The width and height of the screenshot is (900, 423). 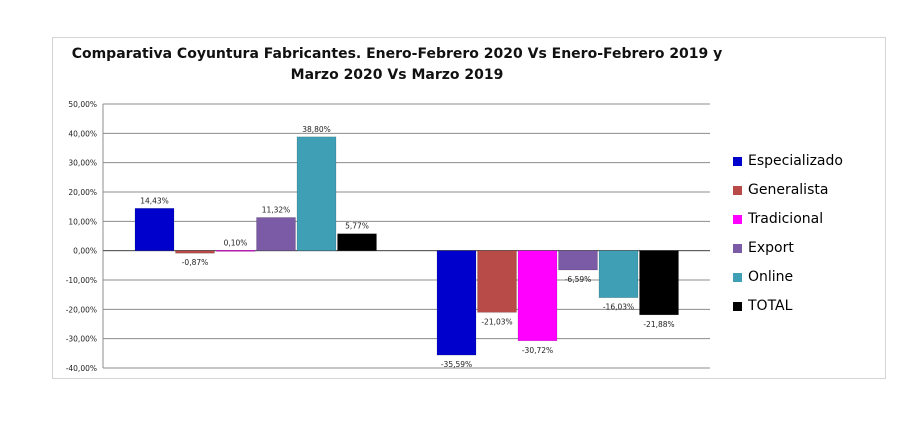 What do you see at coordinates (236, 242) in the screenshot?
I see `data-label: 0,10%` at bounding box center [236, 242].